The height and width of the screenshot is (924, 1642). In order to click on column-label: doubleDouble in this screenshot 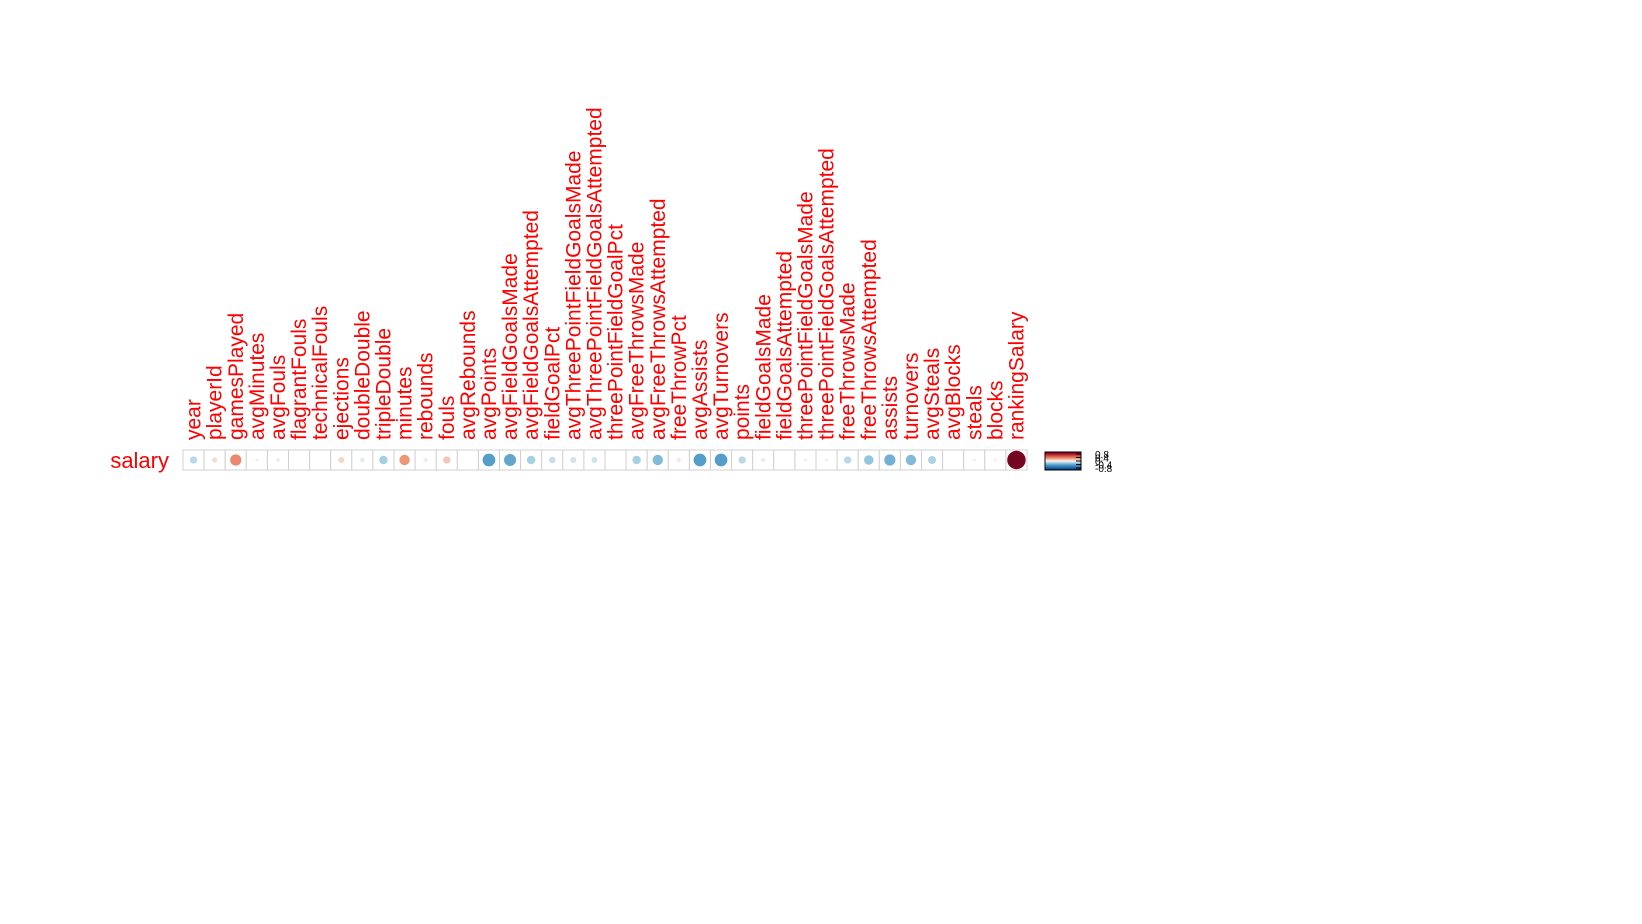, I will do `click(362, 375)`.